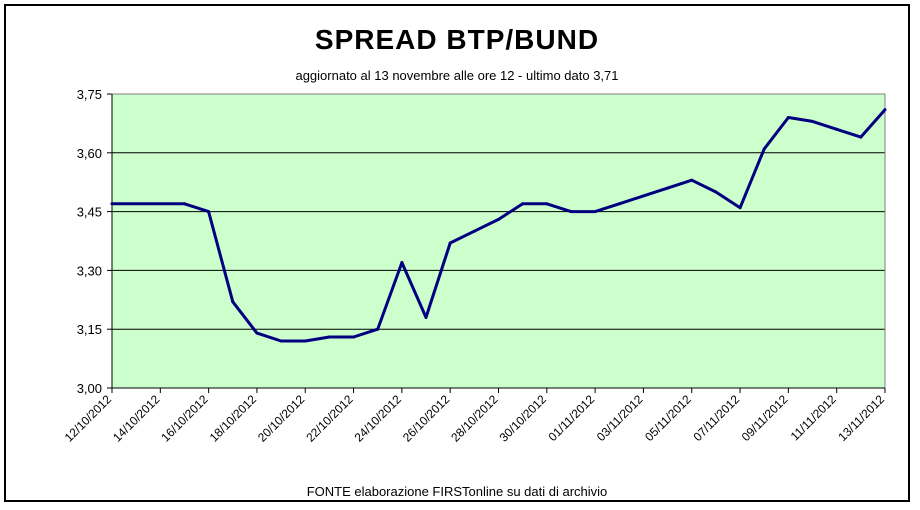 This screenshot has width=920, height=510. I want to click on x-tick-label: 24/10/2012, so click(378, 418).